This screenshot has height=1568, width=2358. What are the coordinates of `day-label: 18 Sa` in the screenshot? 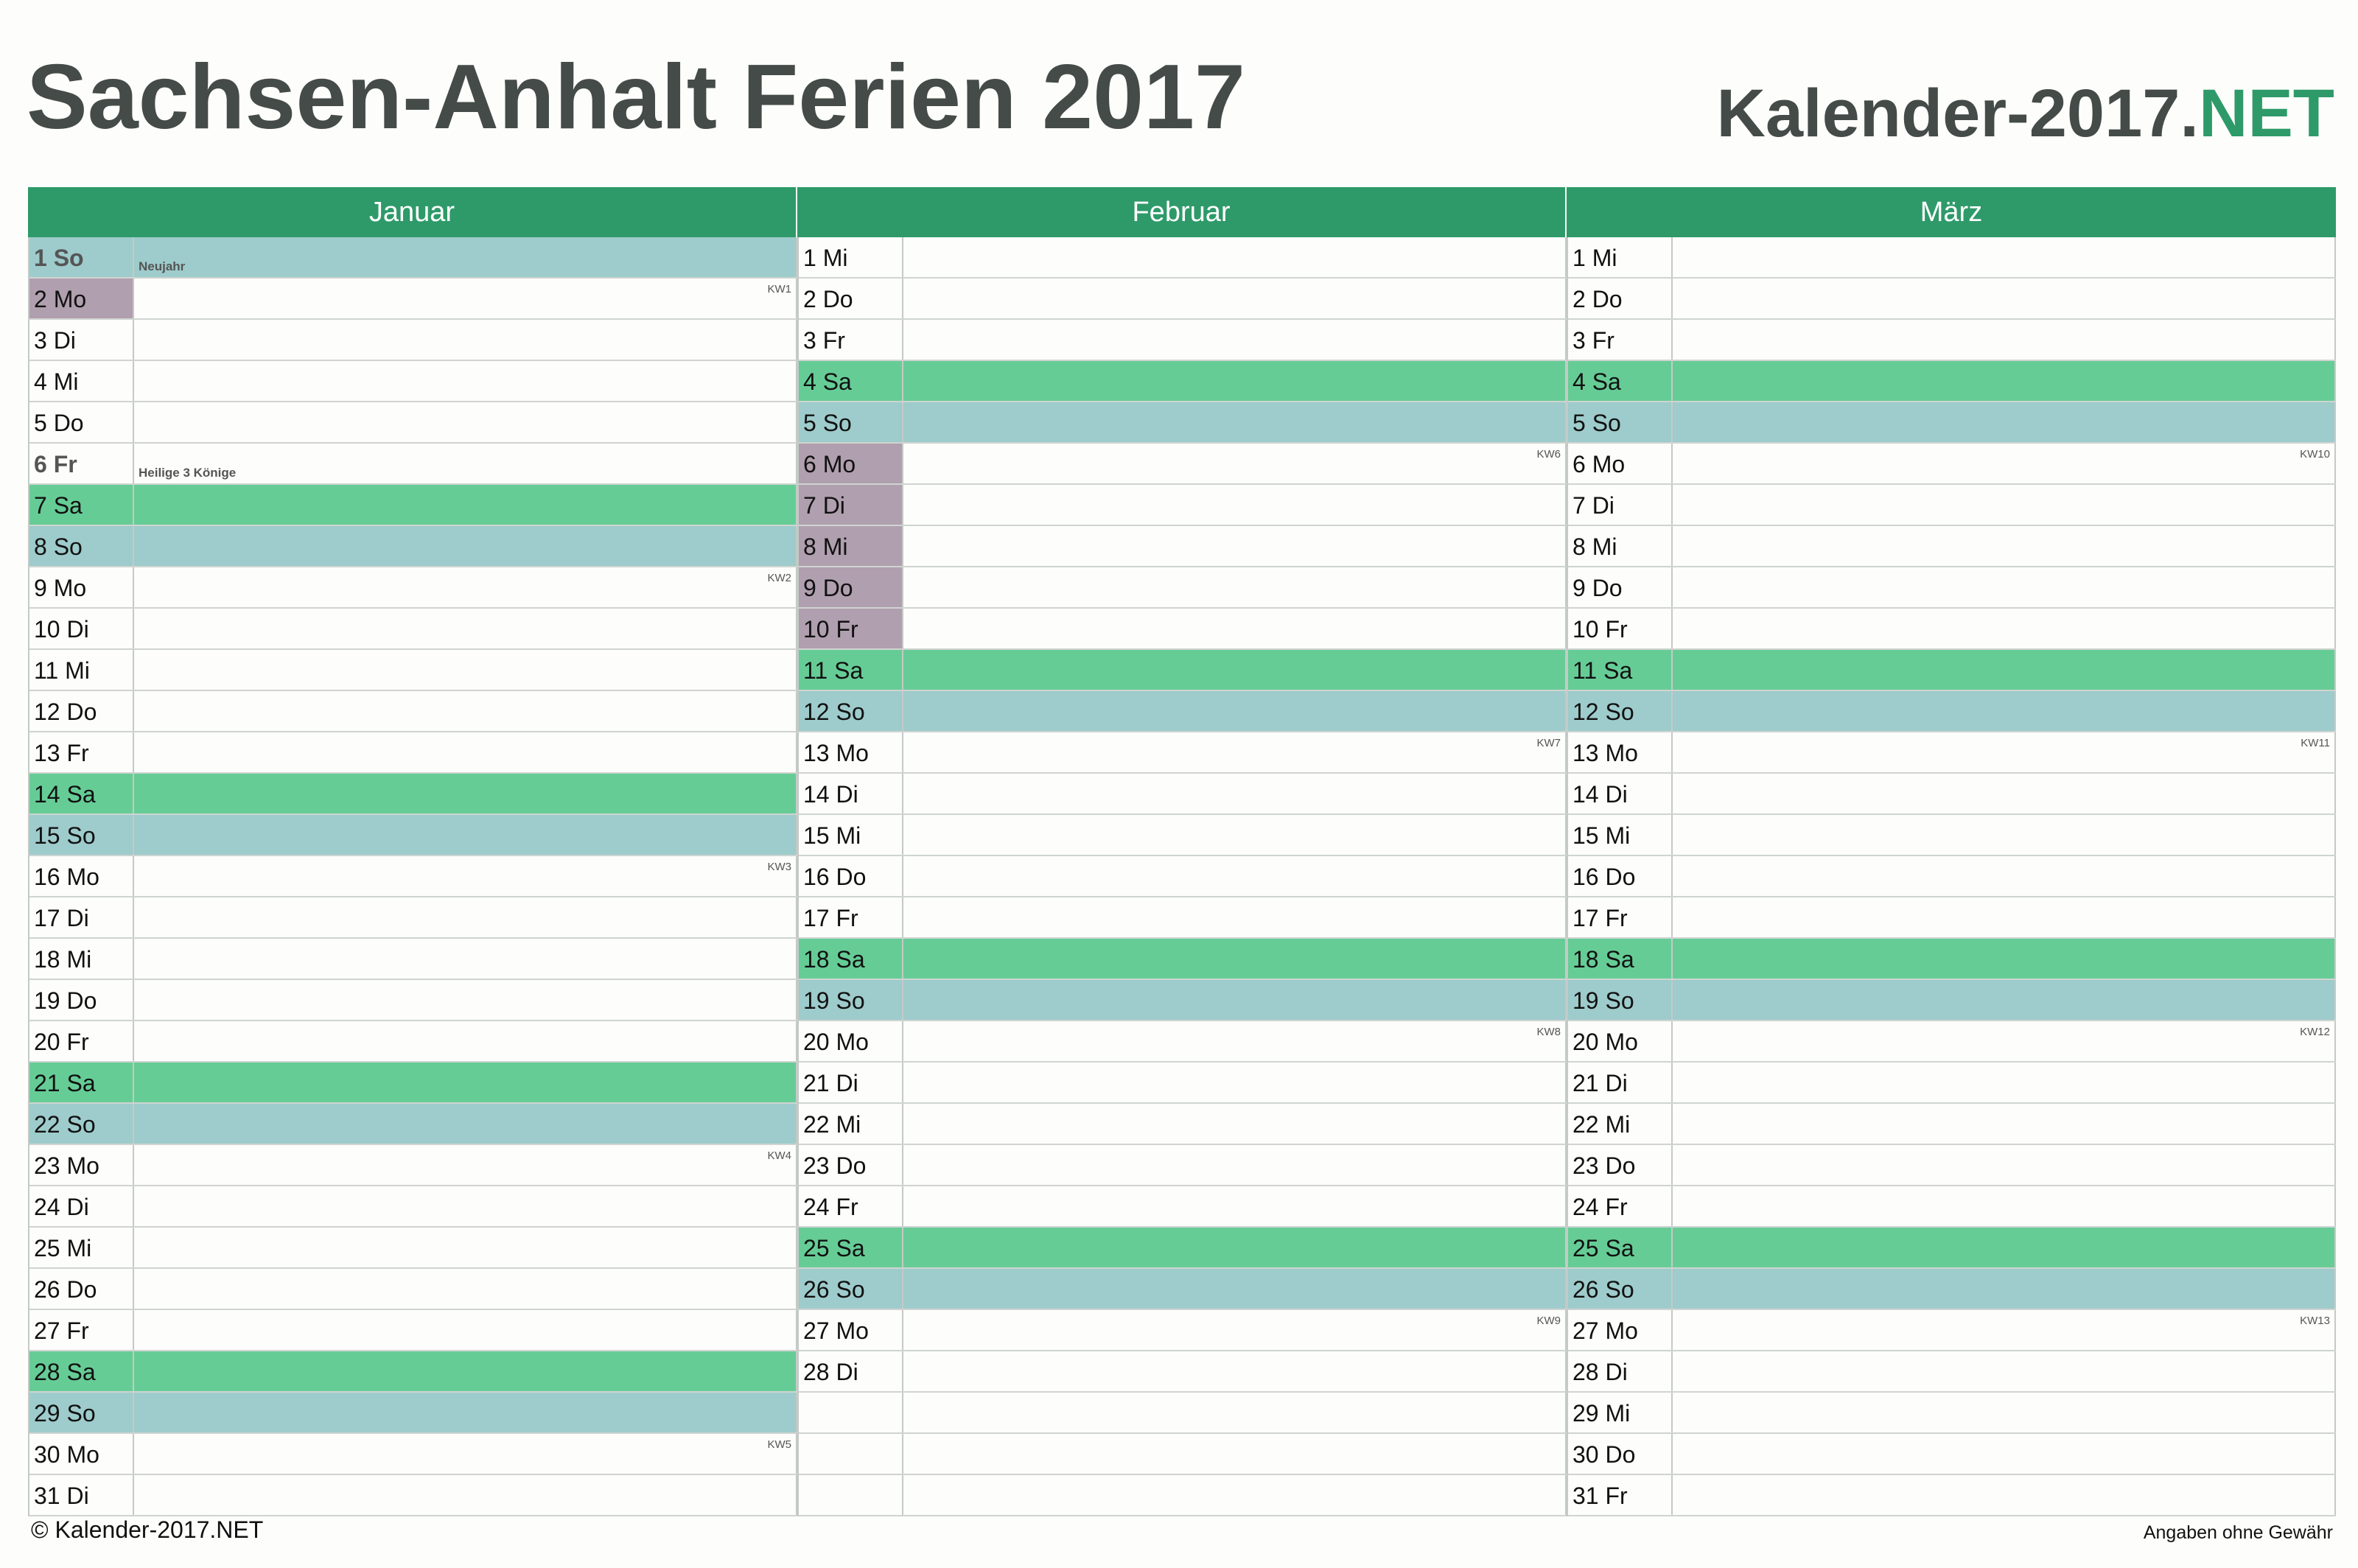 It's located at (851, 959).